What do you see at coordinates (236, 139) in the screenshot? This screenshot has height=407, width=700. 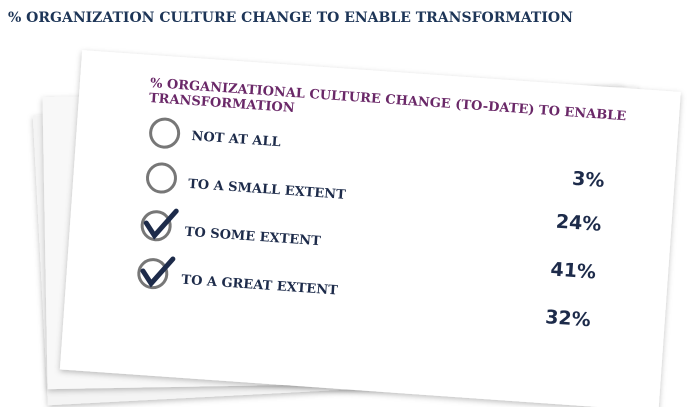 I see `option-label: NOT AT ALL` at bounding box center [236, 139].